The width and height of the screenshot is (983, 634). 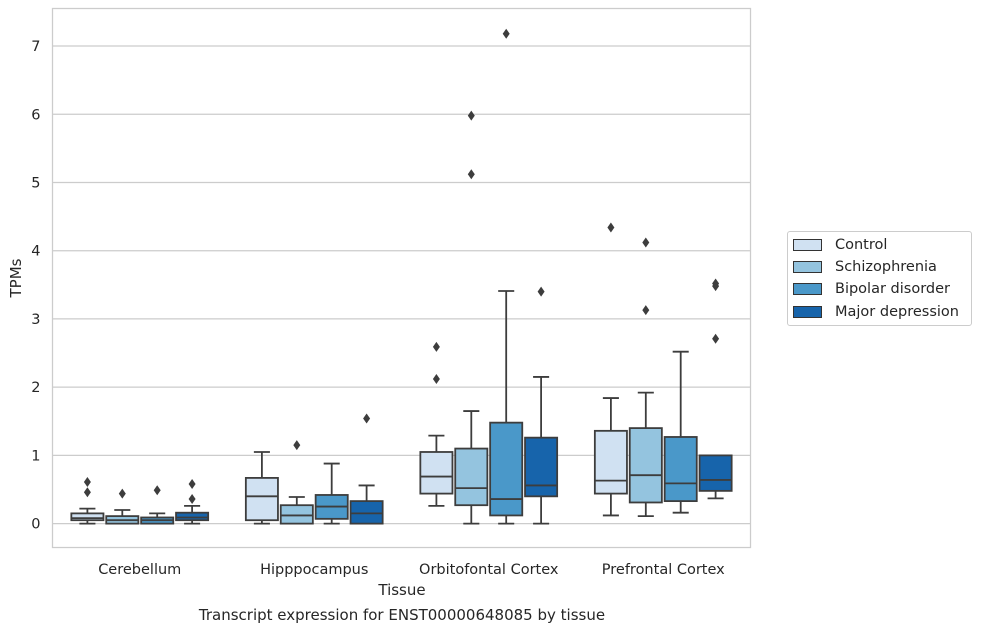 What do you see at coordinates (807, 312) in the screenshot?
I see `legend-swatch-major-depression` at bounding box center [807, 312].